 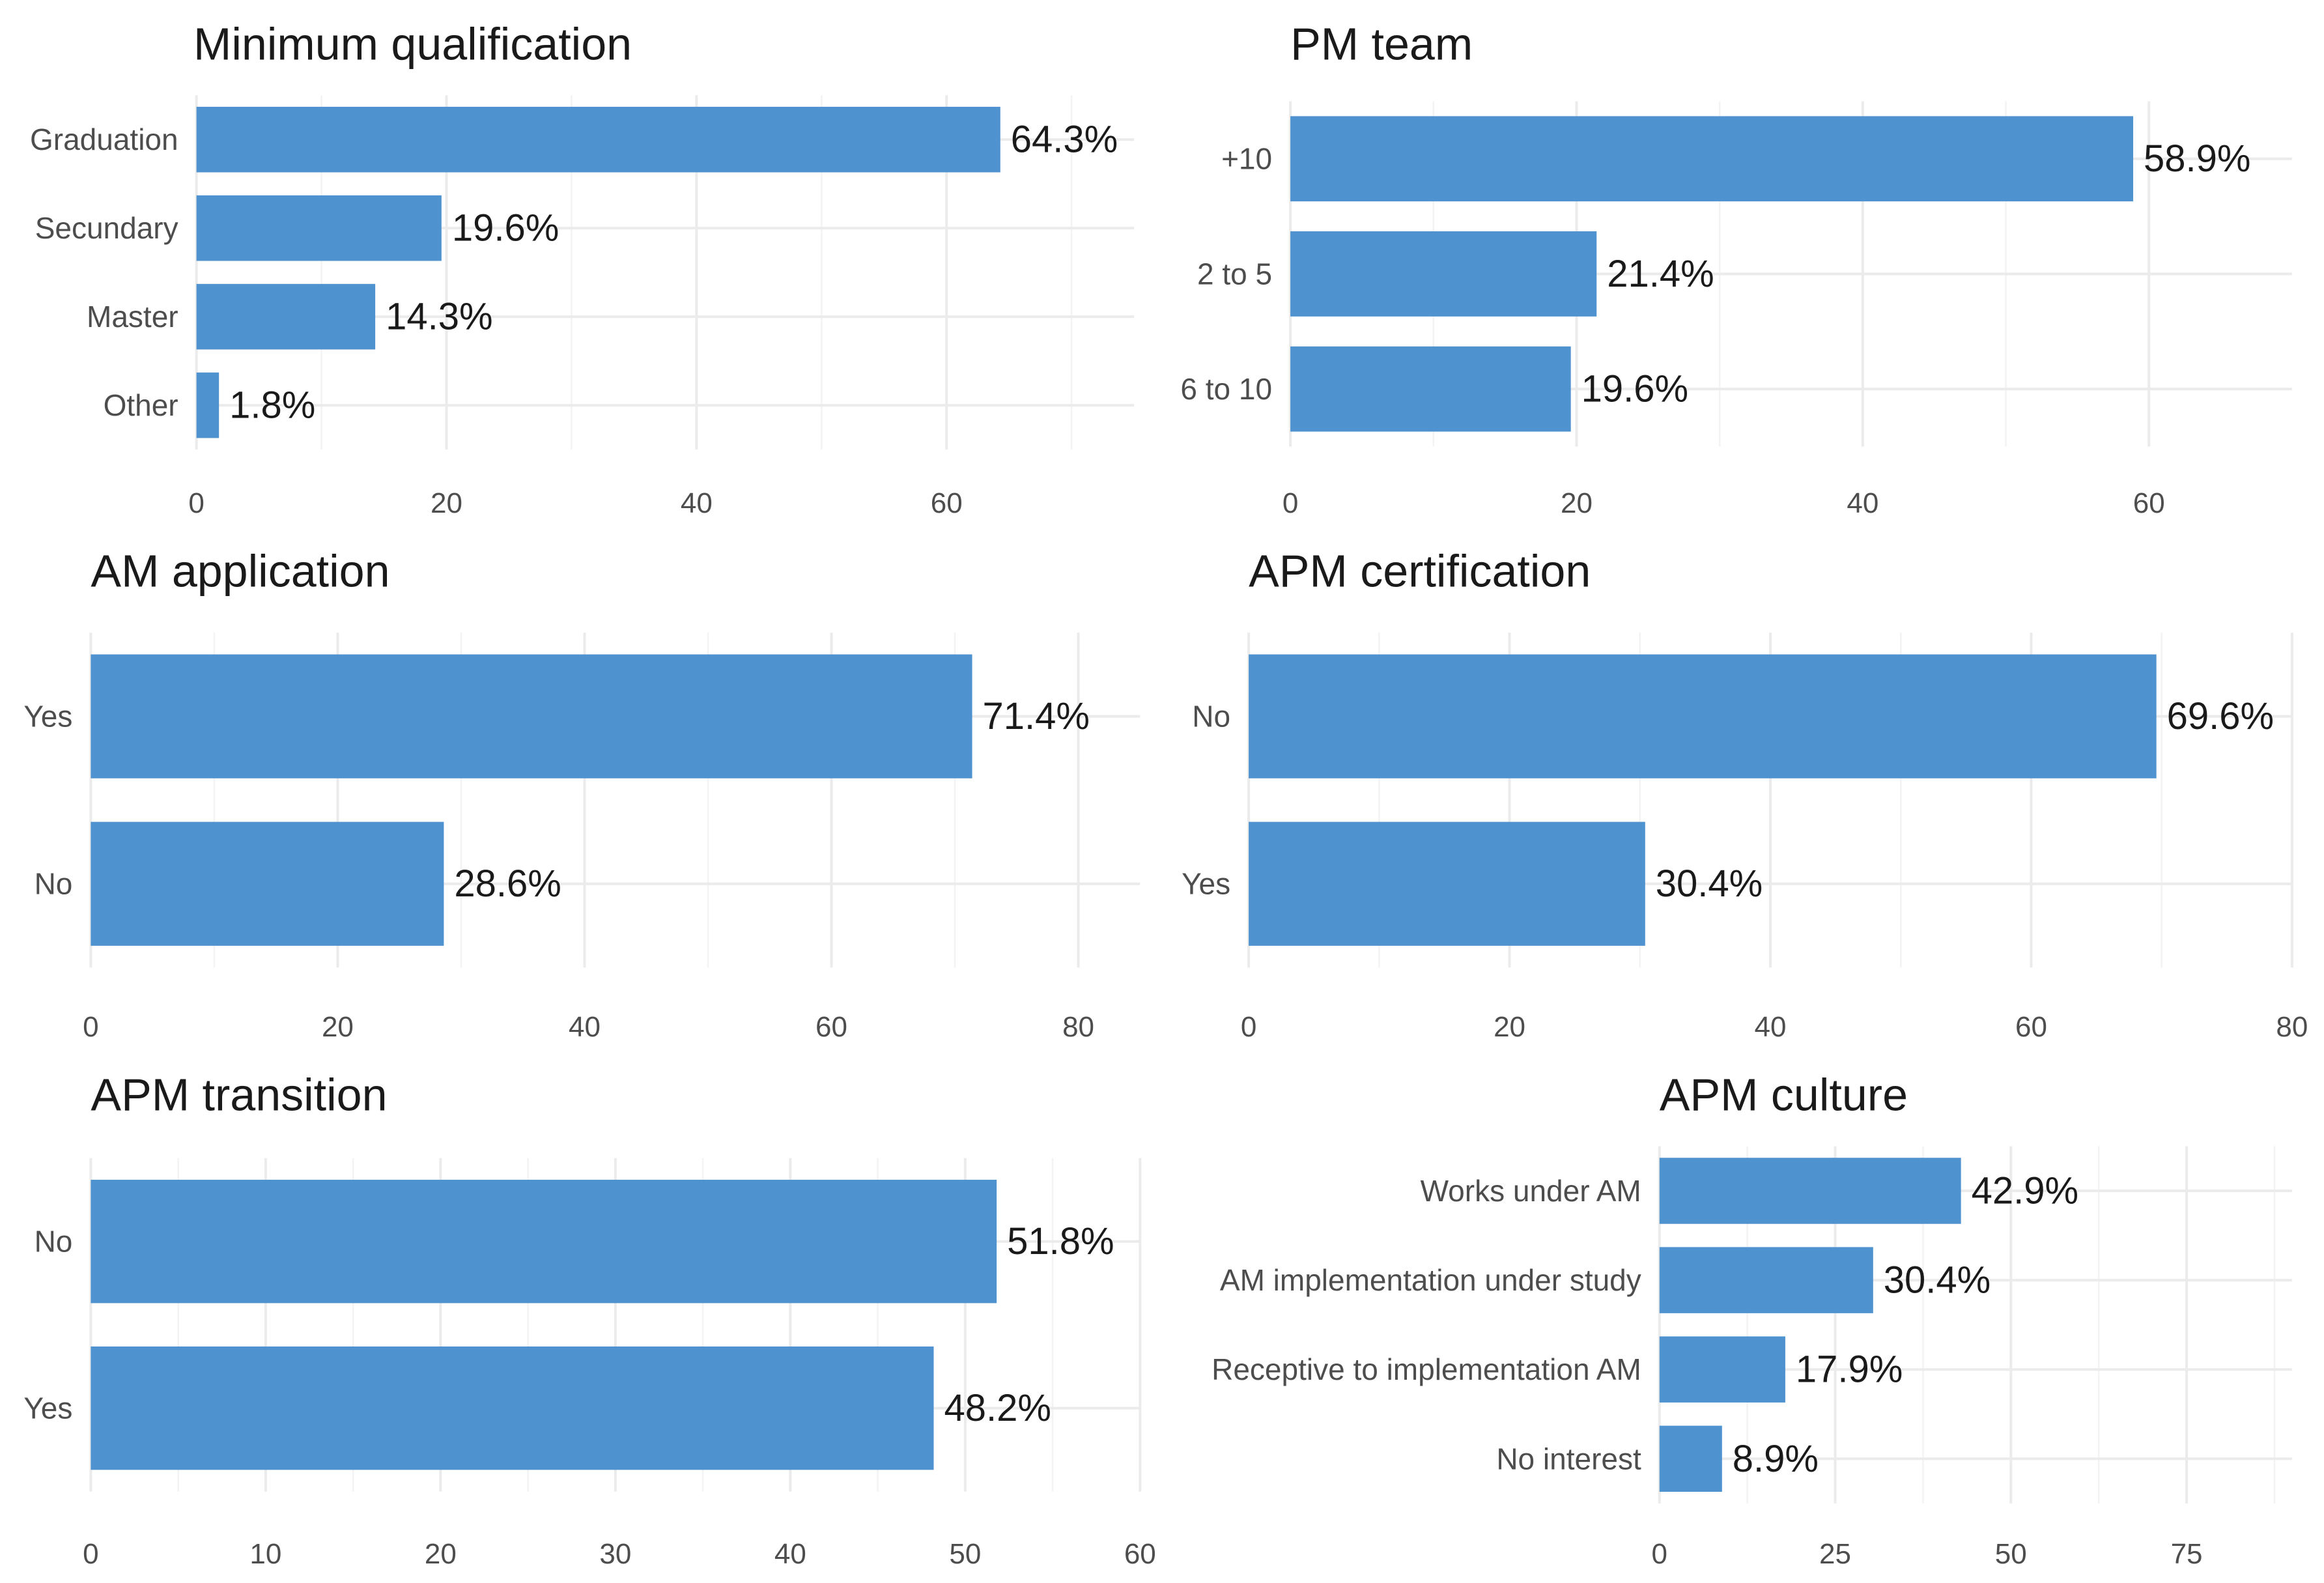 What do you see at coordinates (507, 884) in the screenshot?
I see `data-label: 28.6%` at bounding box center [507, 884].